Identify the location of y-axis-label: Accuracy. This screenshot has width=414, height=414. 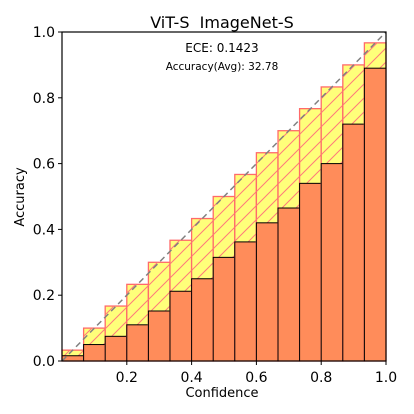
(20, 197).